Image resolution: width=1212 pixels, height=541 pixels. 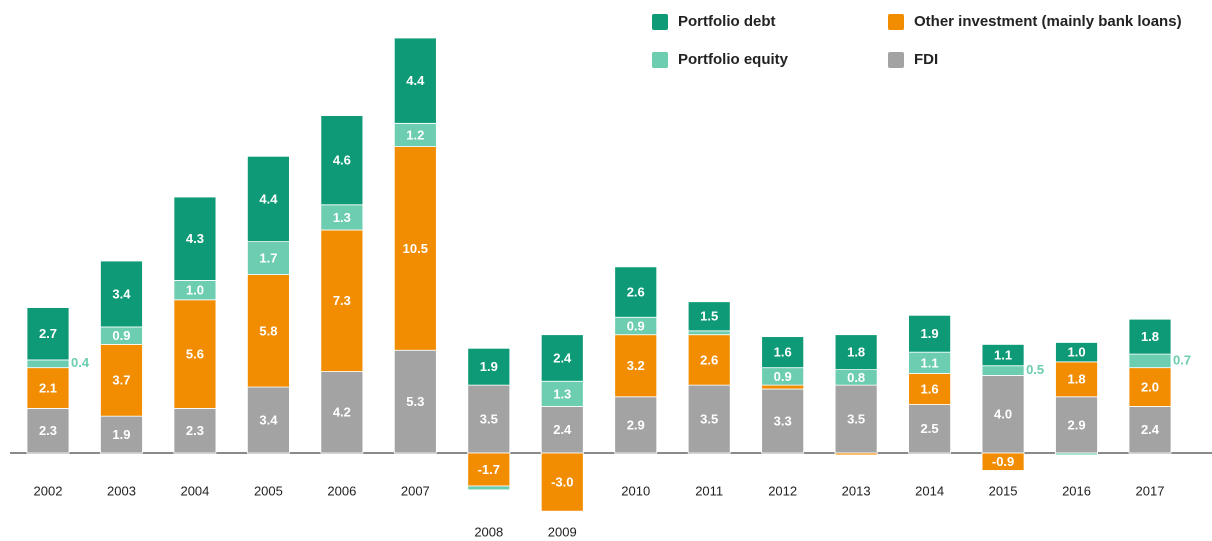 I want to click on data-label: 3.4, so click(x=121, y=293).